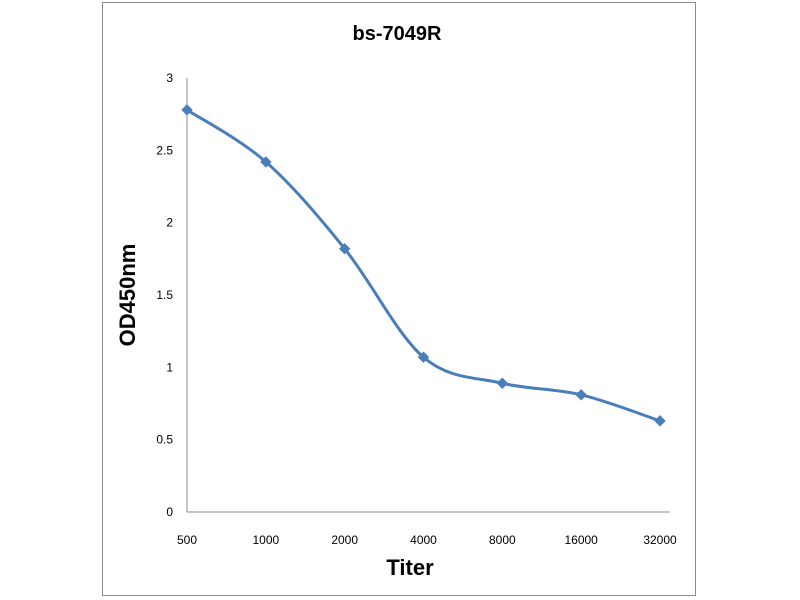 The width and height of the screenshot is (800, 600). What do you see at coordinates (164, 440) in the screenshot?
I see `y-tick-label: 0.5` at bounding box center [164, 440].